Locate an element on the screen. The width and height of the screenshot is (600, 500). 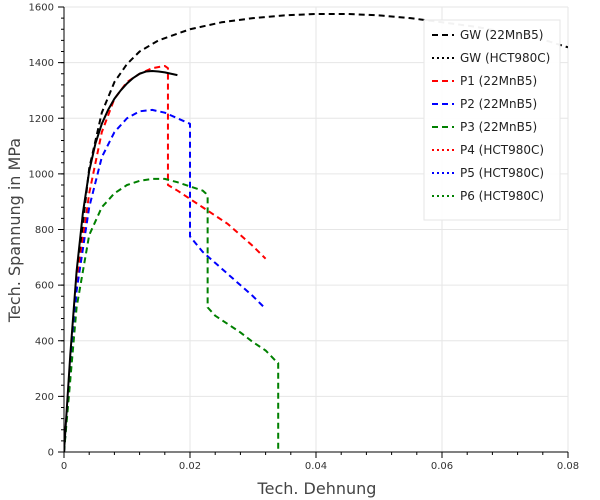
y-tick-label: 1600 is located at coordinates (41, 8).